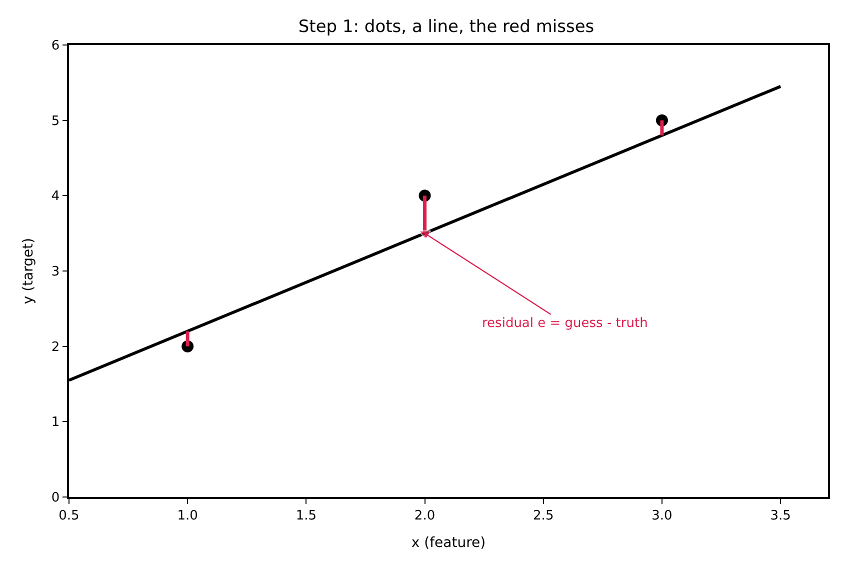 The image size is (842, 573). Describe the element at coordinates (187, 516) in the screenshot. I see `x-tick-label: 1.0` at that location.